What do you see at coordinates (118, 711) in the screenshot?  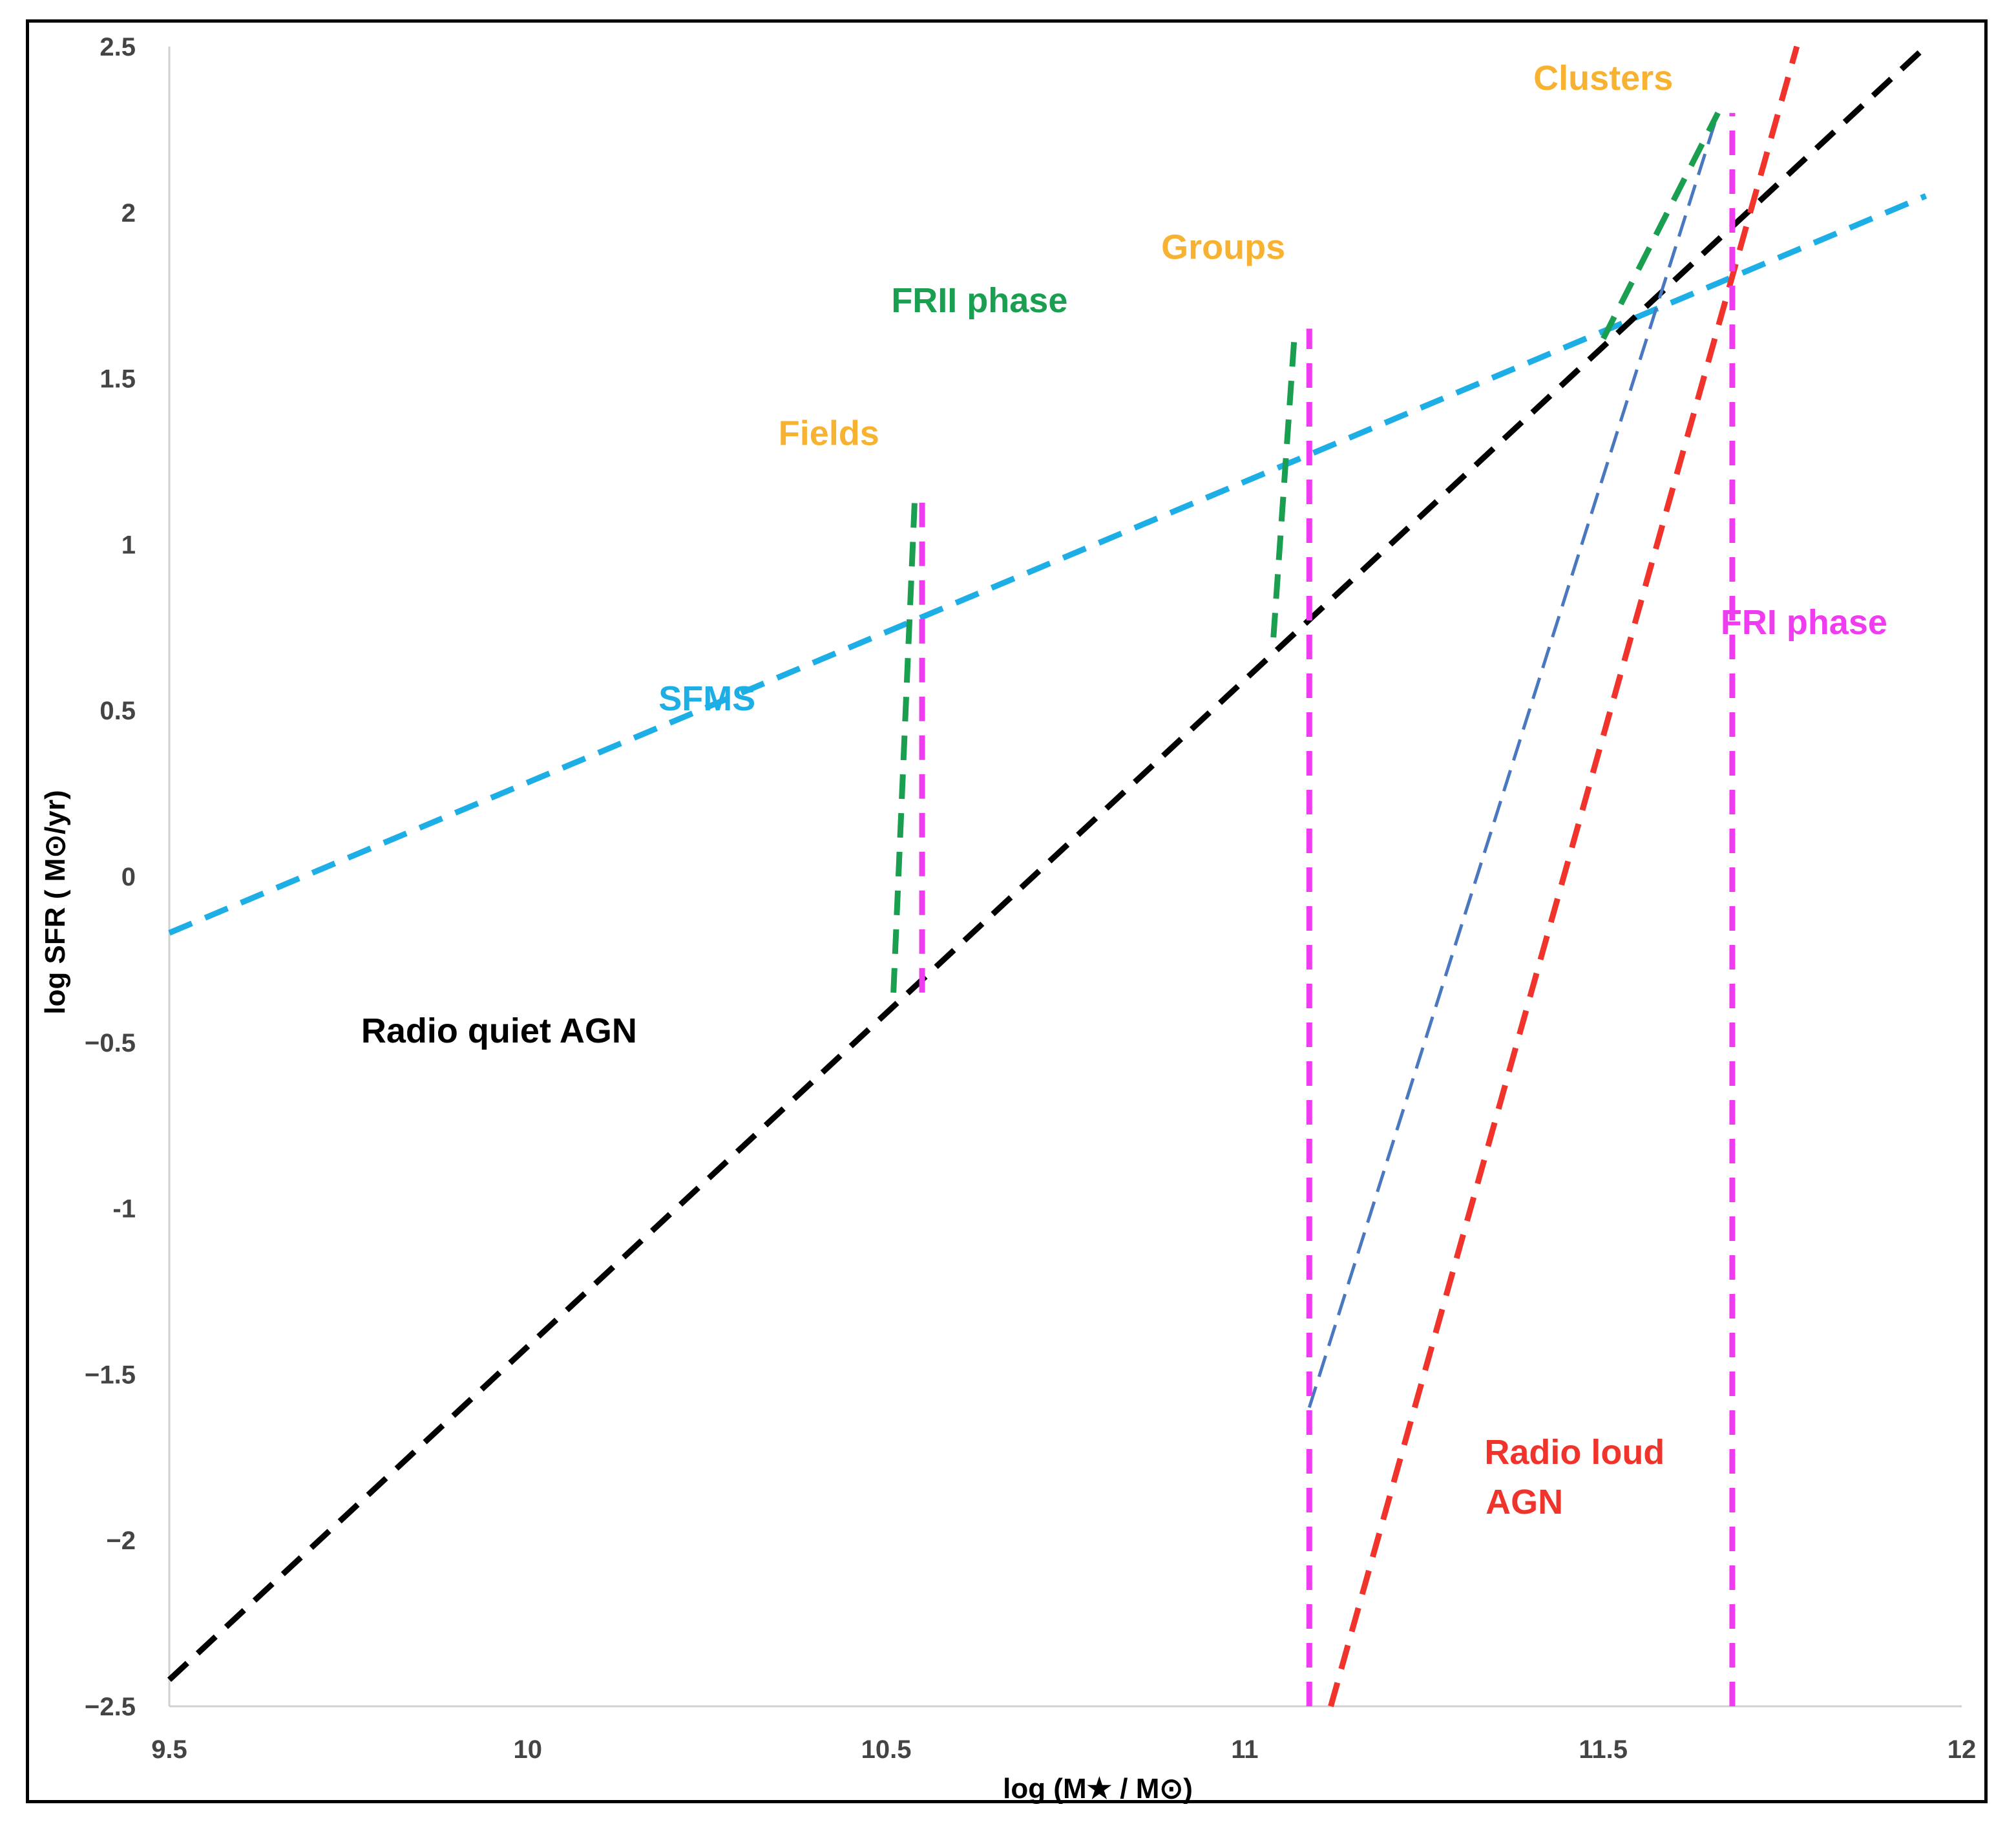 I see `y-tick-label: 0.5` at bounding box center [118, 711].